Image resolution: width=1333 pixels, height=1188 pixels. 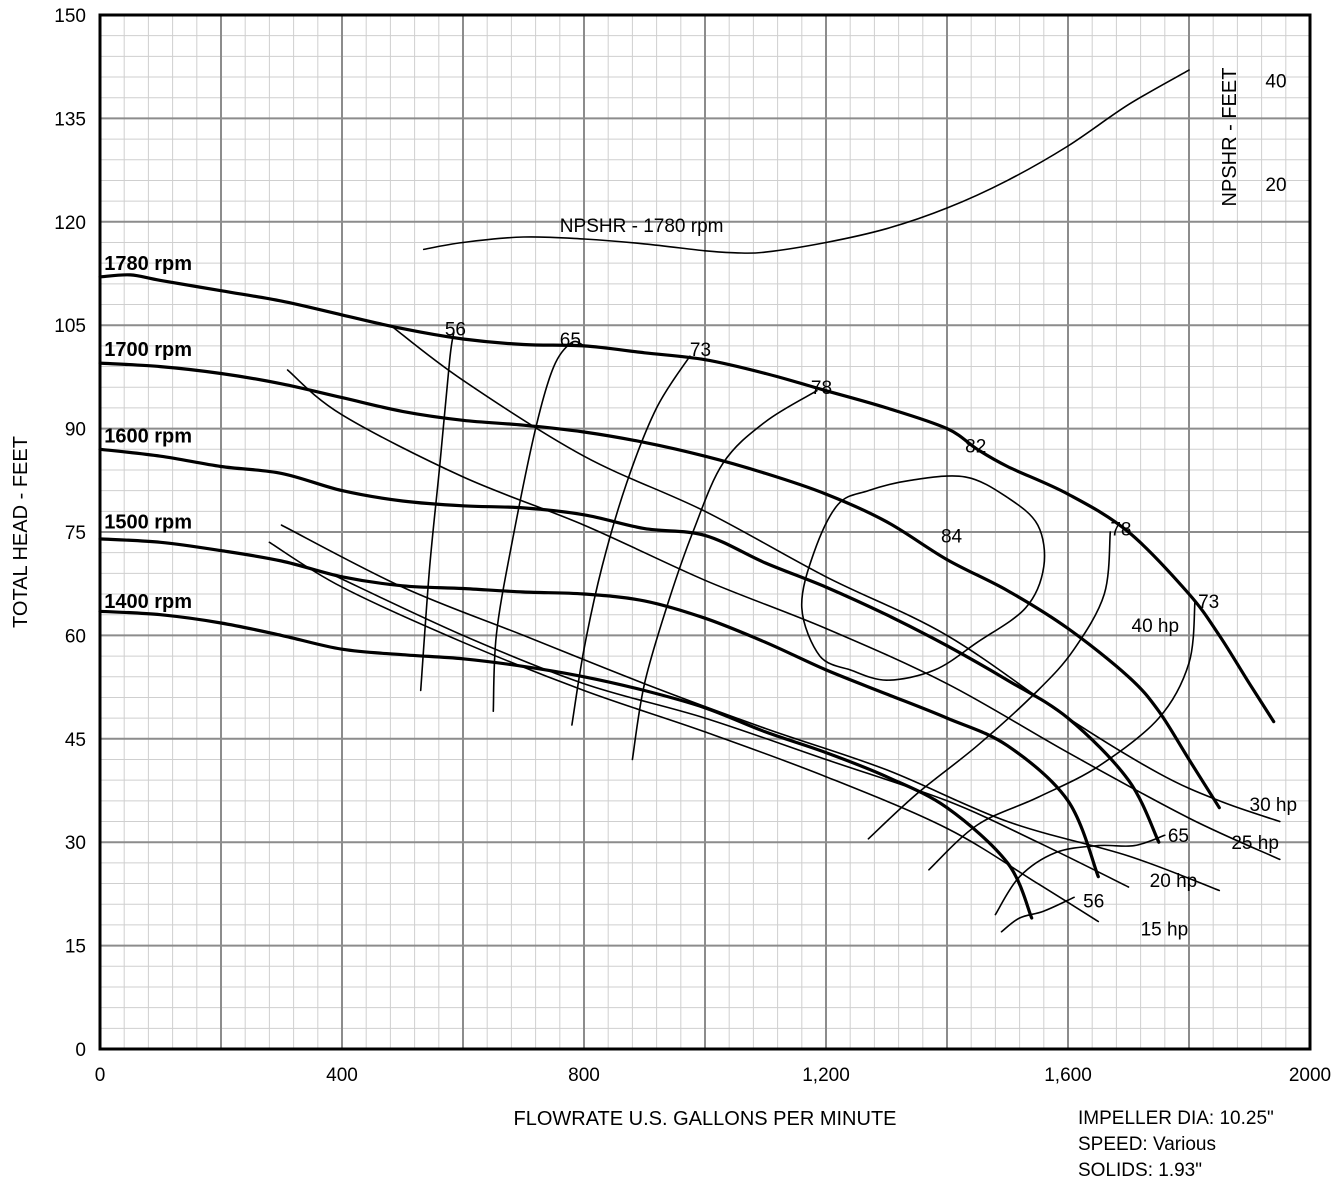 What do you see at coordinates (1068, 1075) in the screenshot?
I see `x-tick-label: 1,600` at bounding box center [1068, 1075].